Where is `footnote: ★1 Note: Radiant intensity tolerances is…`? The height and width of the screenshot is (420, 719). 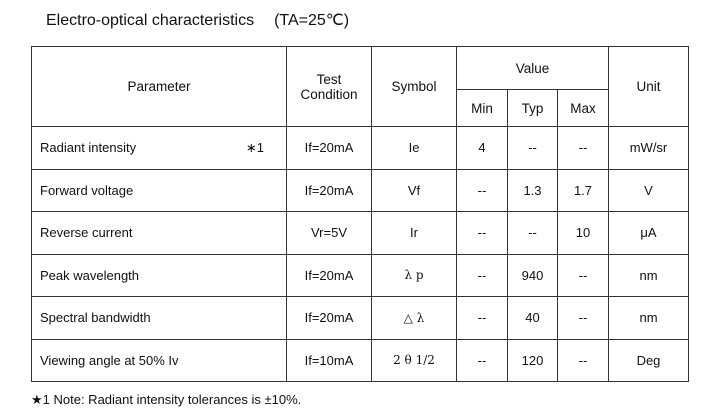 footnote: ★1 Note: Radiant intensity tolerances is… is located at coordinates (166, 399).